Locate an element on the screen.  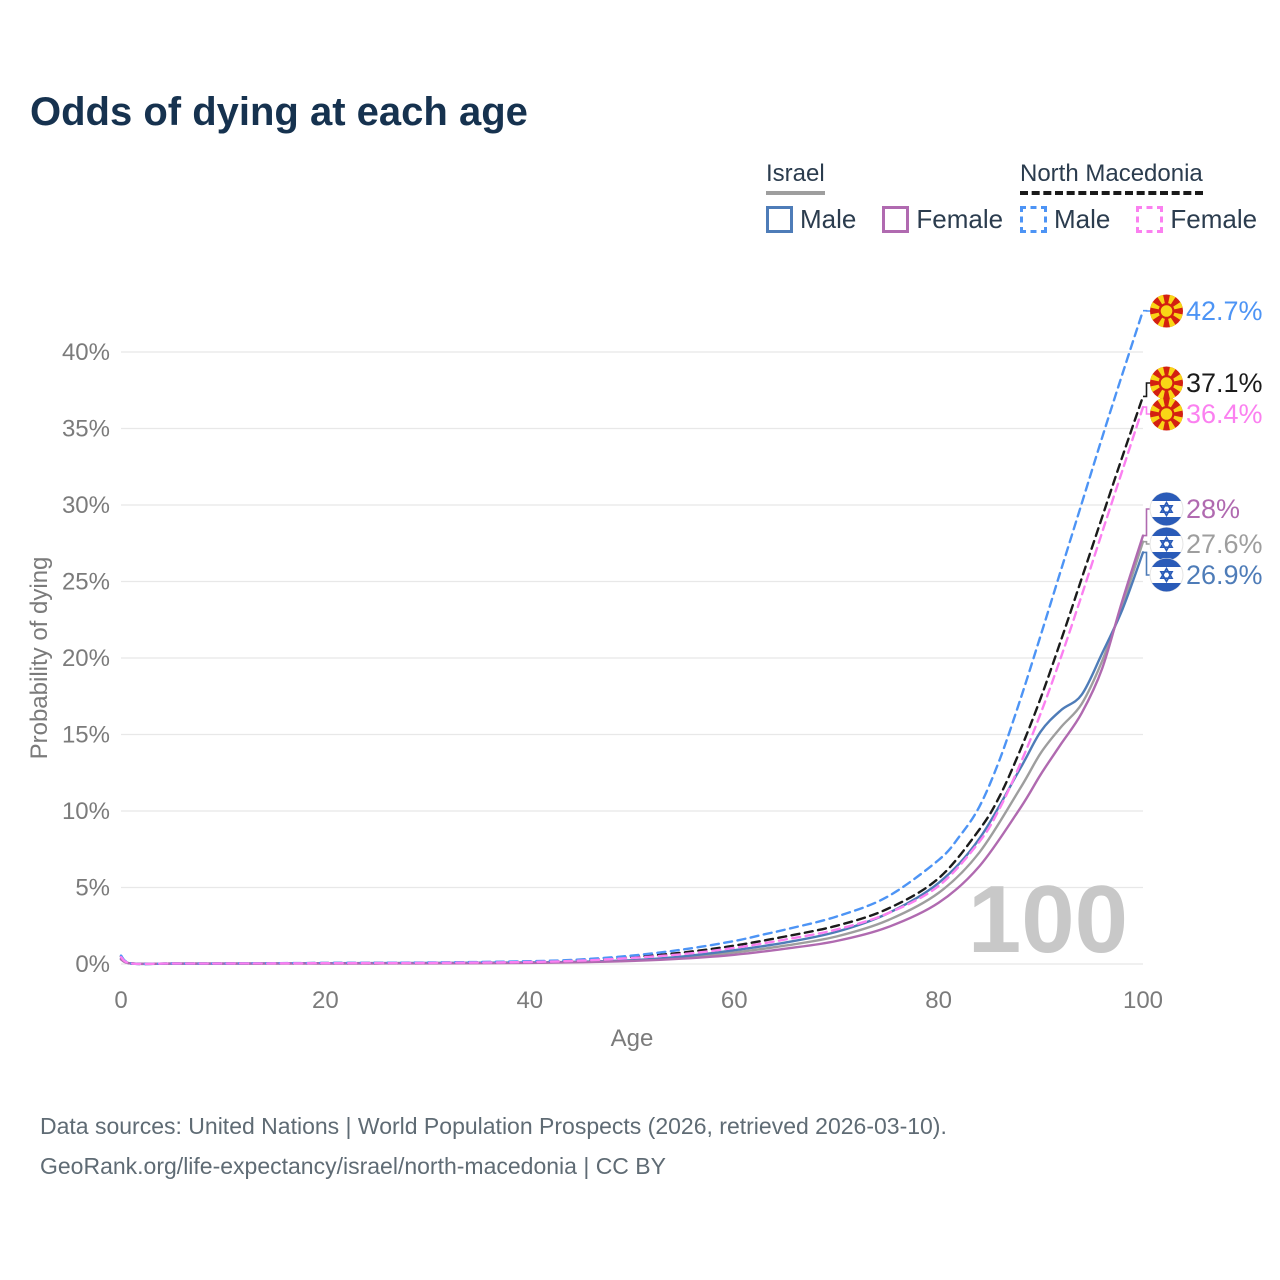
legend-item-north-macedonia-female: Female is located at coordinates (1196, 219).